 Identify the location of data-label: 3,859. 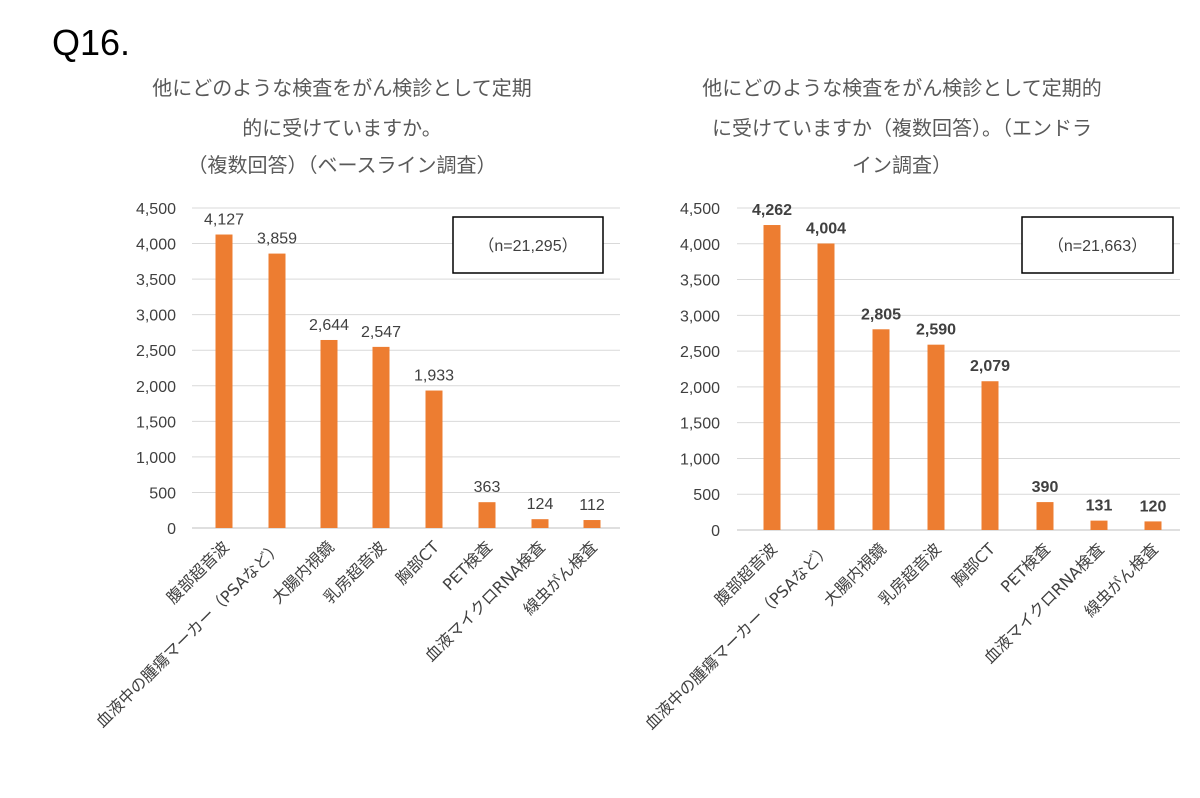
(277, 239).